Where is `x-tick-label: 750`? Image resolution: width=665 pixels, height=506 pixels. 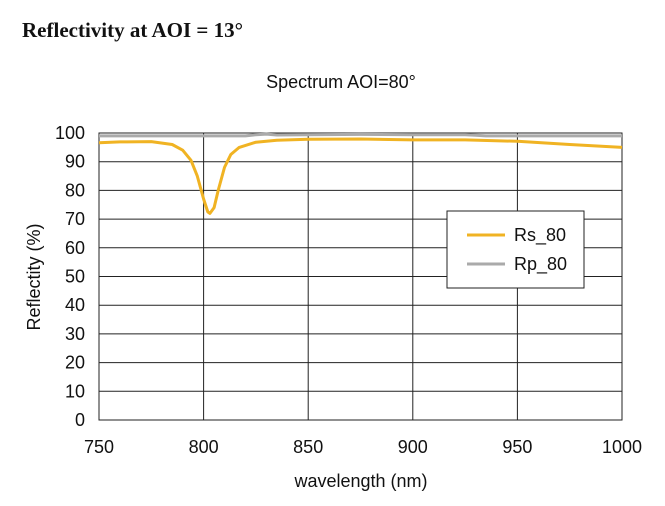 x-tick-label: 750 is located at coordinates (99, 447).